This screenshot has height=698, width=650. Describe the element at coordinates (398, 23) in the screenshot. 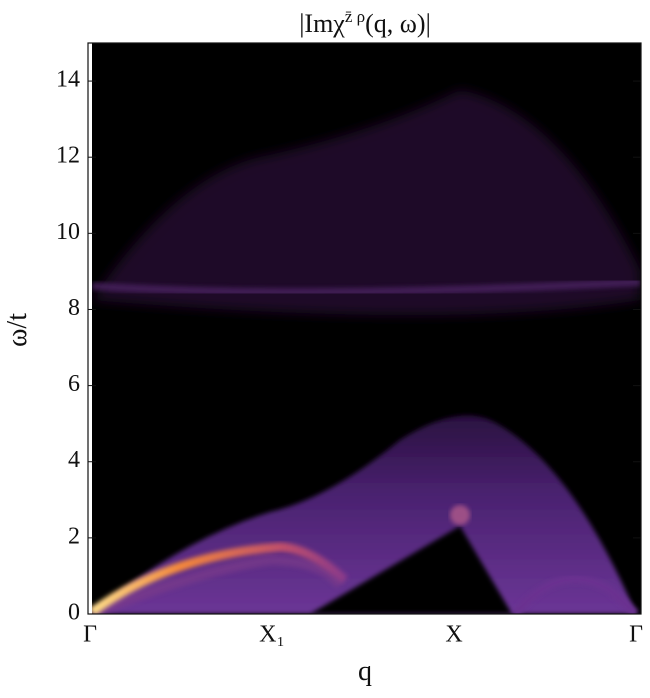

I see `title-tail: (q, ω)|` at that location.